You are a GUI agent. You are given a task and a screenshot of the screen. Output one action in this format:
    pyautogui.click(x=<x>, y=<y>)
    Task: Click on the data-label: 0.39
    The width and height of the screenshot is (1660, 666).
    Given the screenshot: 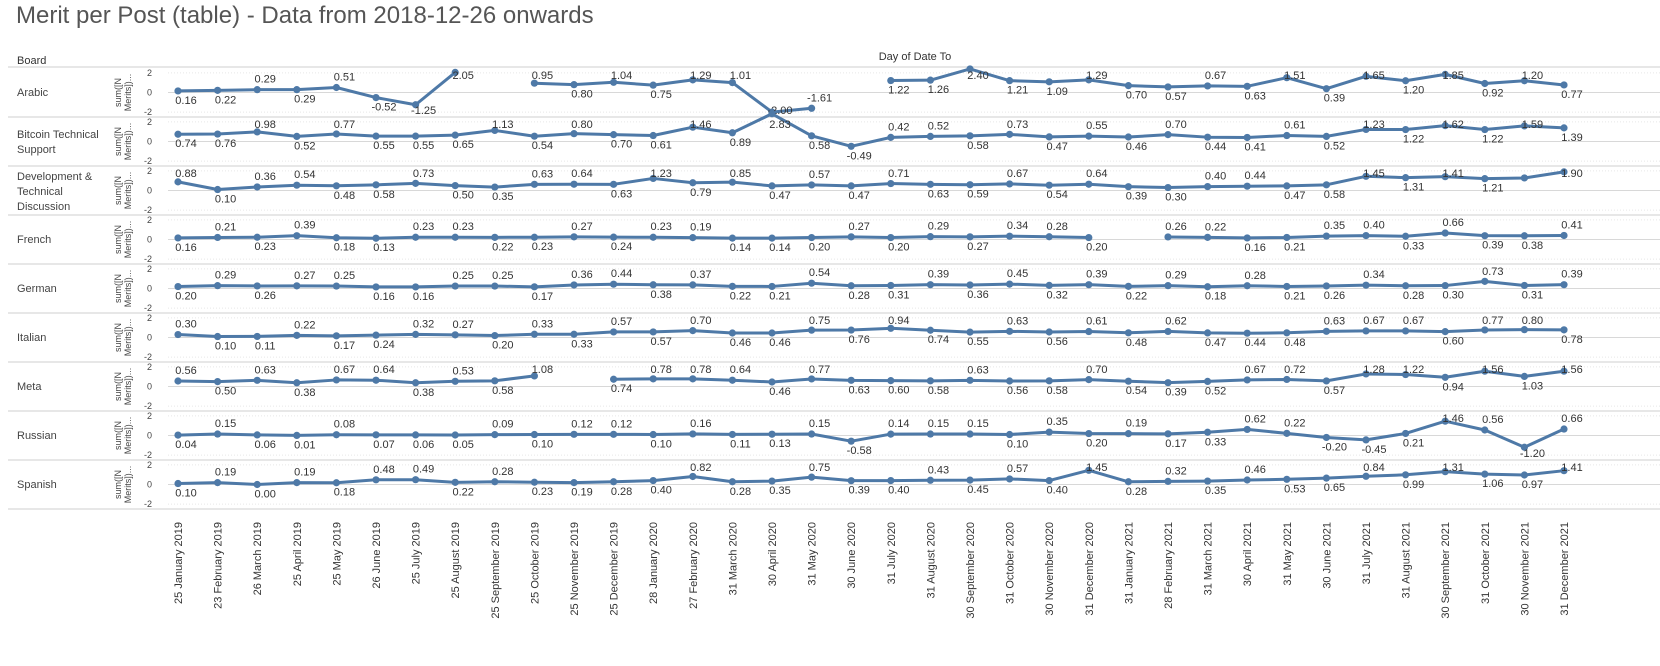 What is the action you would take?
    pyautogui.click(x=1175, y=393)
    